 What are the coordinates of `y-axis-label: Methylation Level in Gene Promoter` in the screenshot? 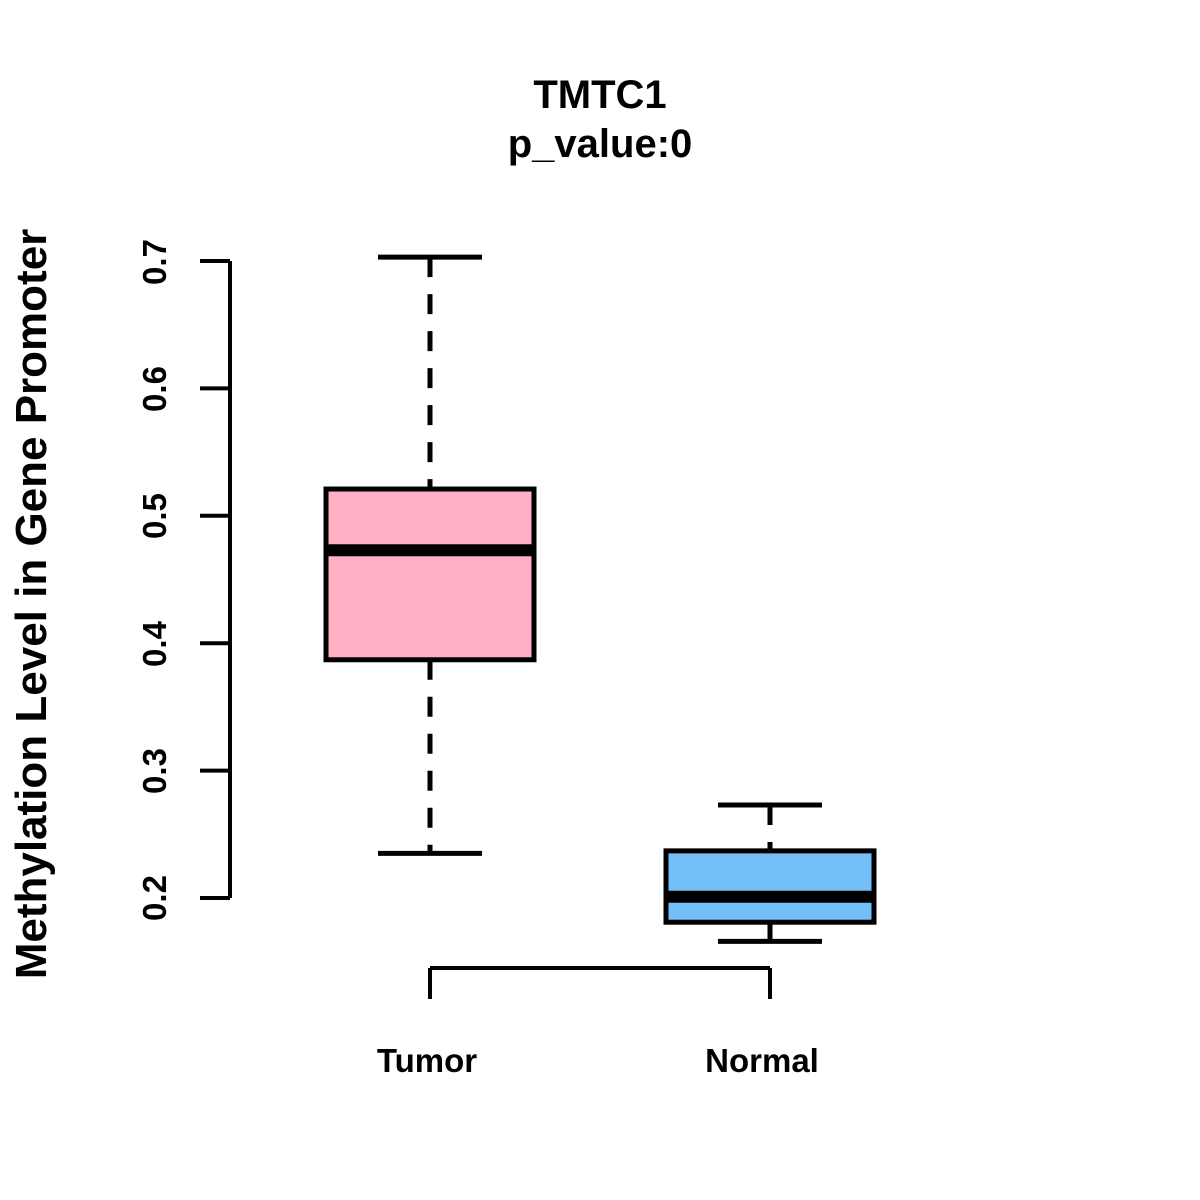 It's located at (31, 604).